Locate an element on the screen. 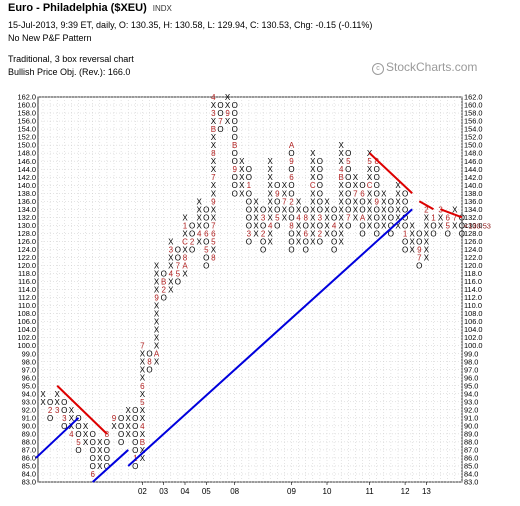 The image size is (520, 506). y-tick-label-right: 90.0 is located at coordinates (471, 425).